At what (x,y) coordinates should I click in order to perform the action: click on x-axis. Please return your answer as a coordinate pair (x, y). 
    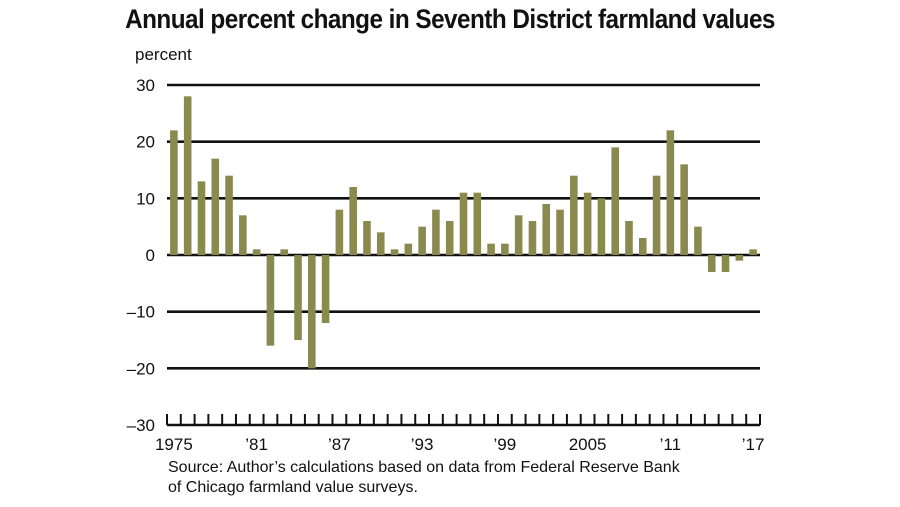
    Looking at the image, I should click on (463, 420).